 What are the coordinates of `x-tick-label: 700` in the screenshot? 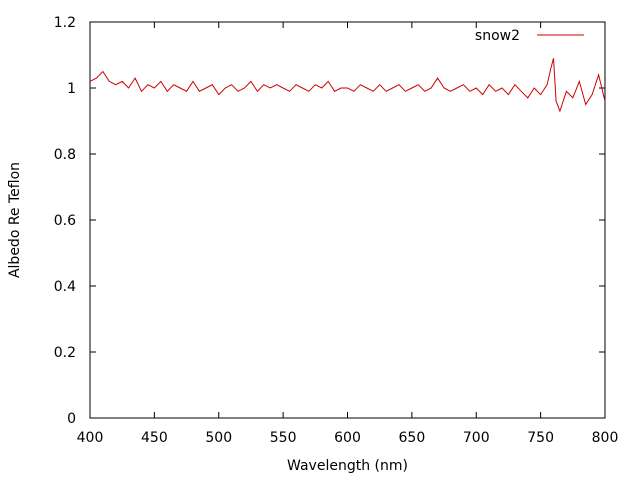 It's located at (476, 438).